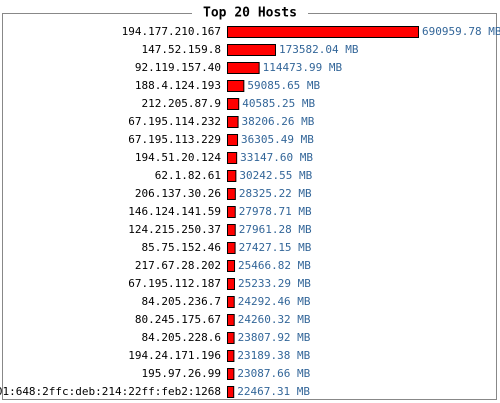 Image resolution: width=500 pixels, height=403 pixels. Describe the element at coordinates (303, 67) in the screenshot. I see `value-label: 114473.99 MB` at that location.